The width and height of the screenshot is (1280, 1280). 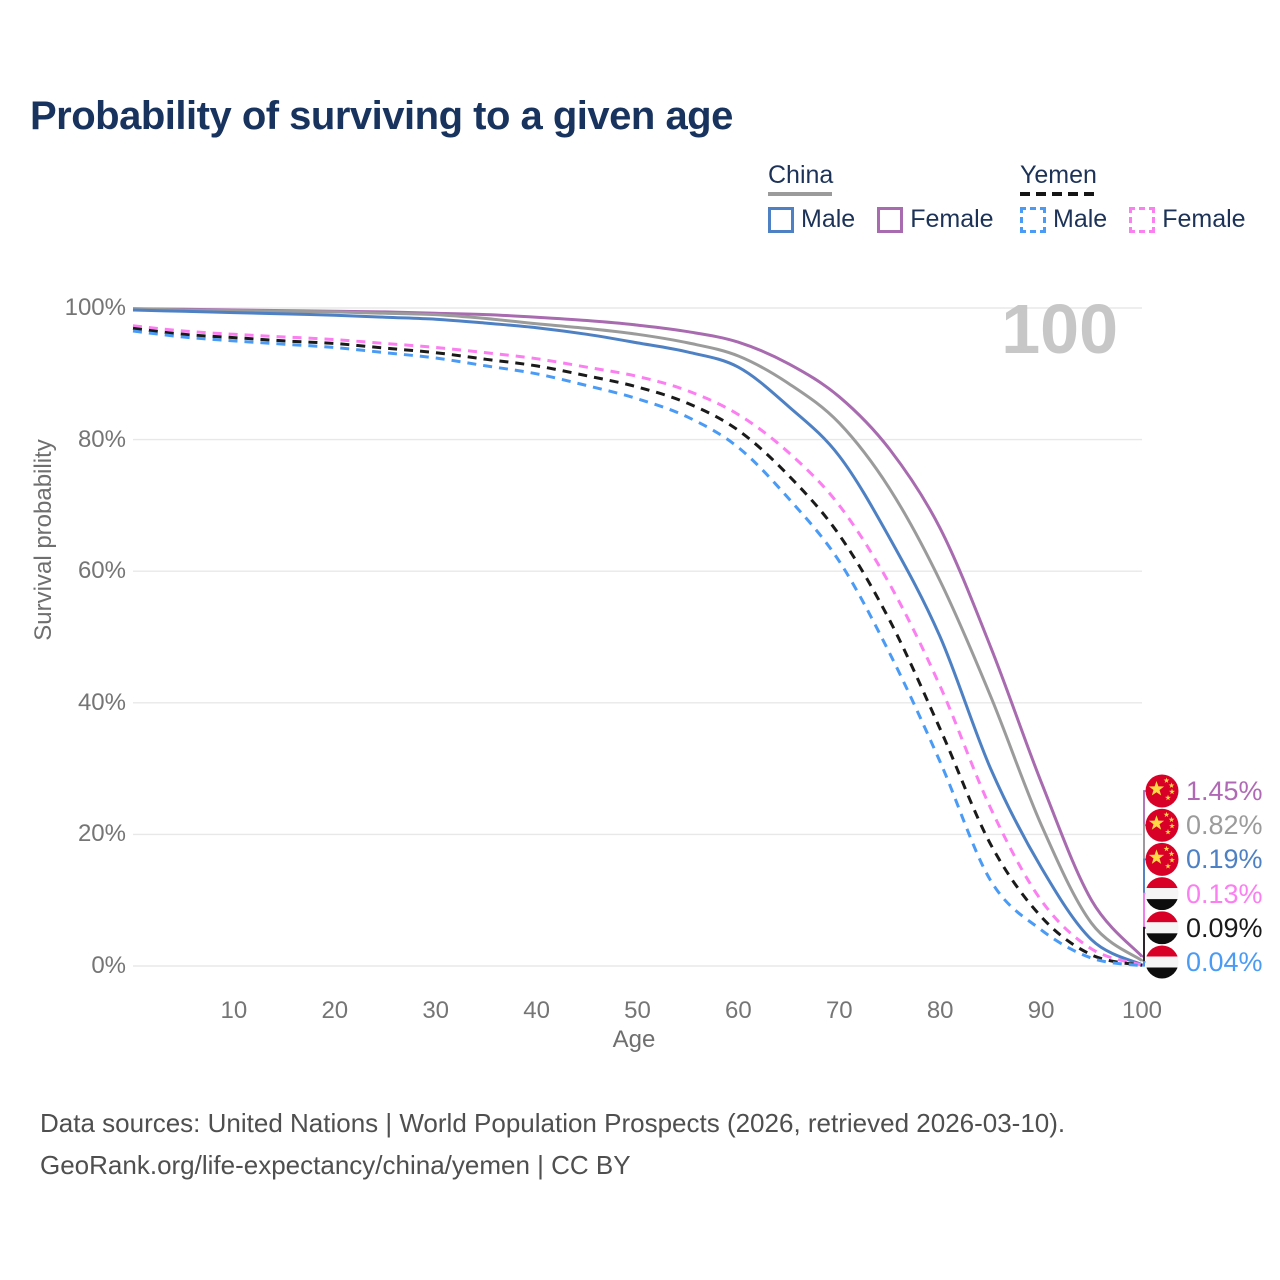 I want to click on legend-group-yemen: Yemen Male Female, so click(x=1133, y=198).